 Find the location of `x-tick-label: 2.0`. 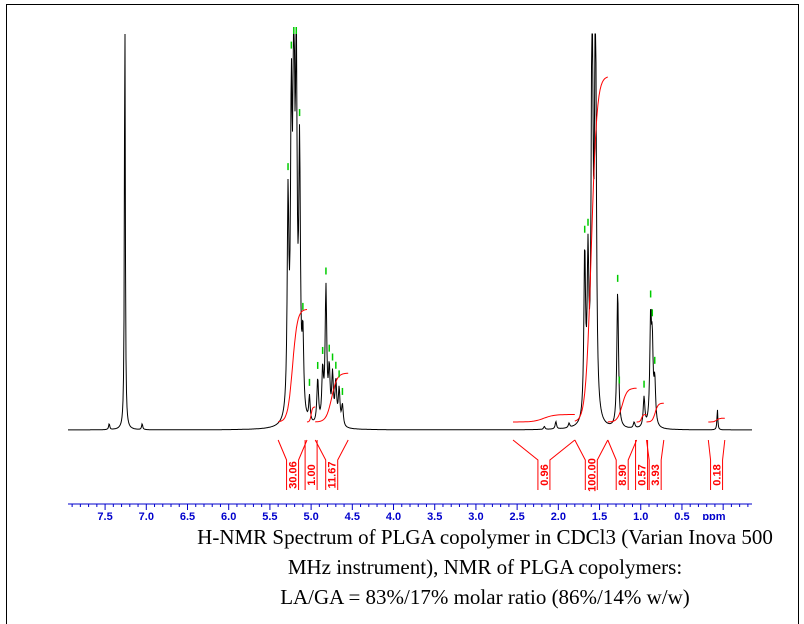

x-tick-label: 2.0 is located at coordinates (558, 515).